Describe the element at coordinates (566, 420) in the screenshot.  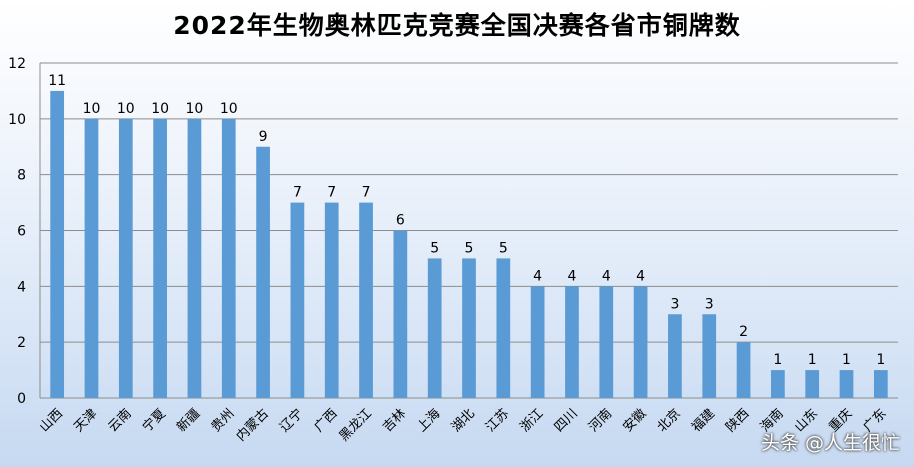
I see `x-tick-label: 四川` at that location.